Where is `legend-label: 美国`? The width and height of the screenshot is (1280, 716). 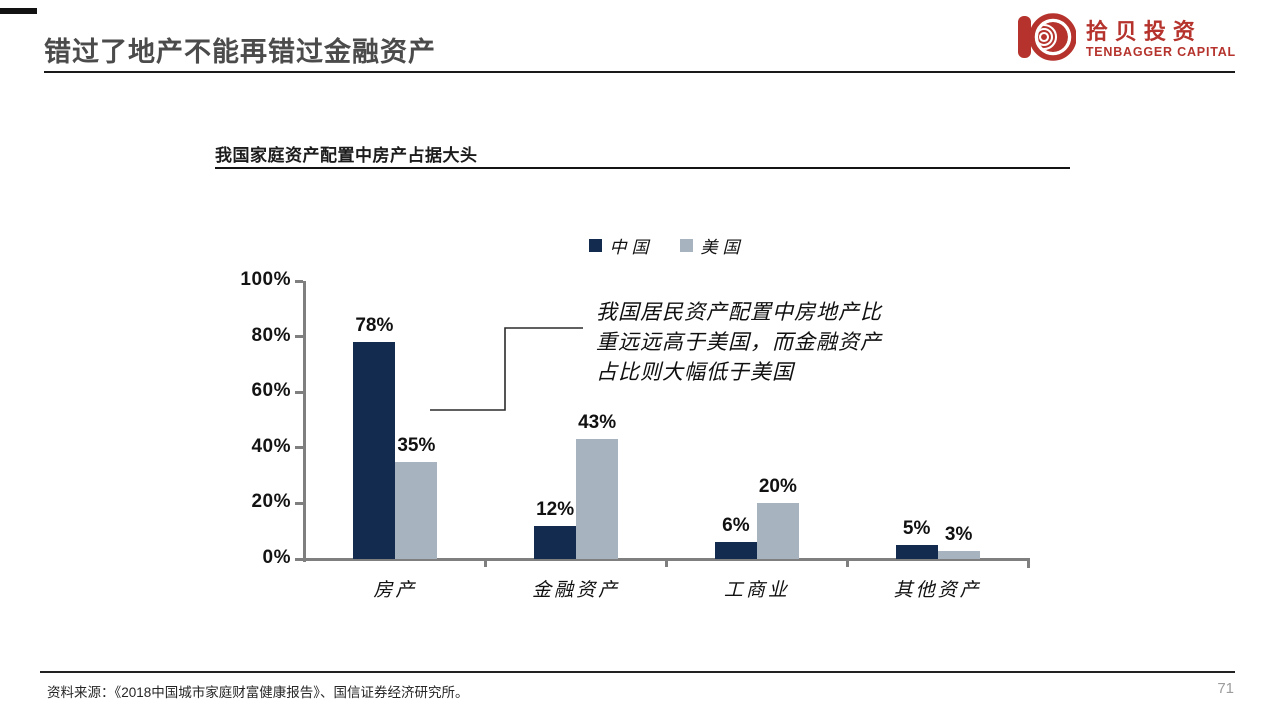
legend-label: 美国 is located at coordinates (722, 248).